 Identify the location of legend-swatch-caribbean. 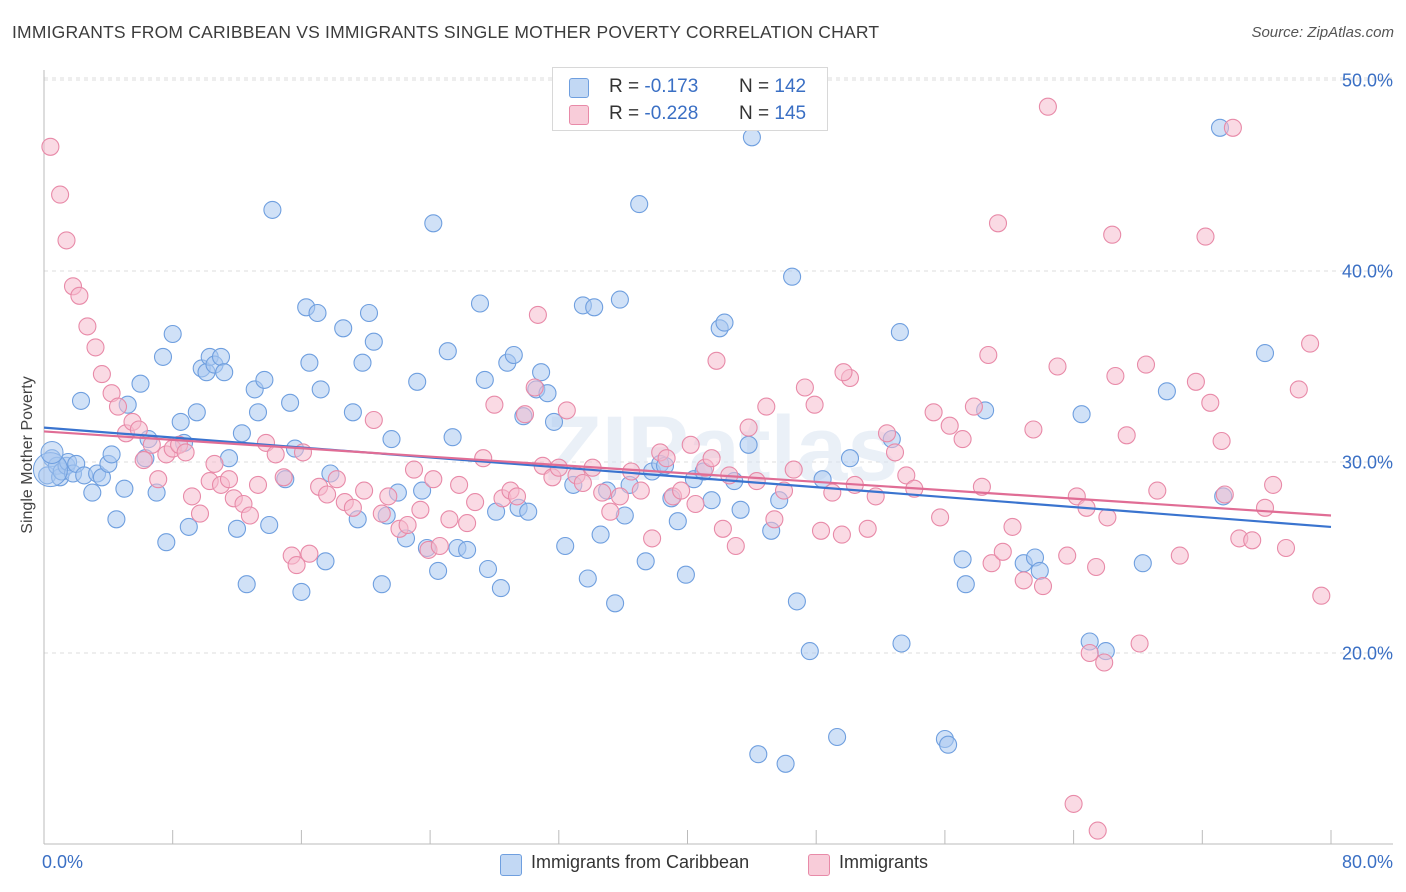
(511, 865).